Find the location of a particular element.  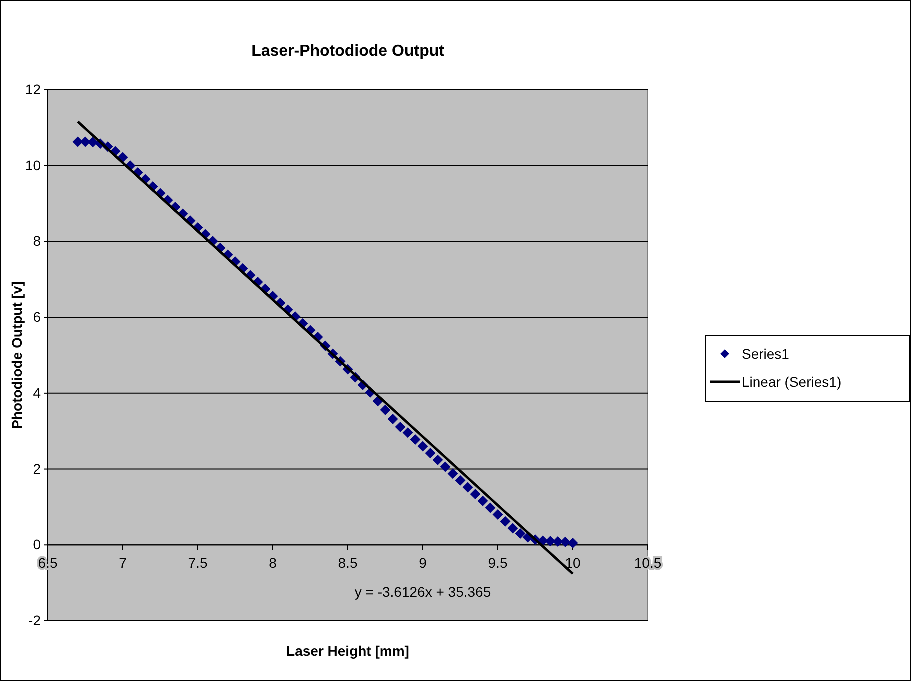

y-tick-label: 6 is located at coordinates (37, 317).